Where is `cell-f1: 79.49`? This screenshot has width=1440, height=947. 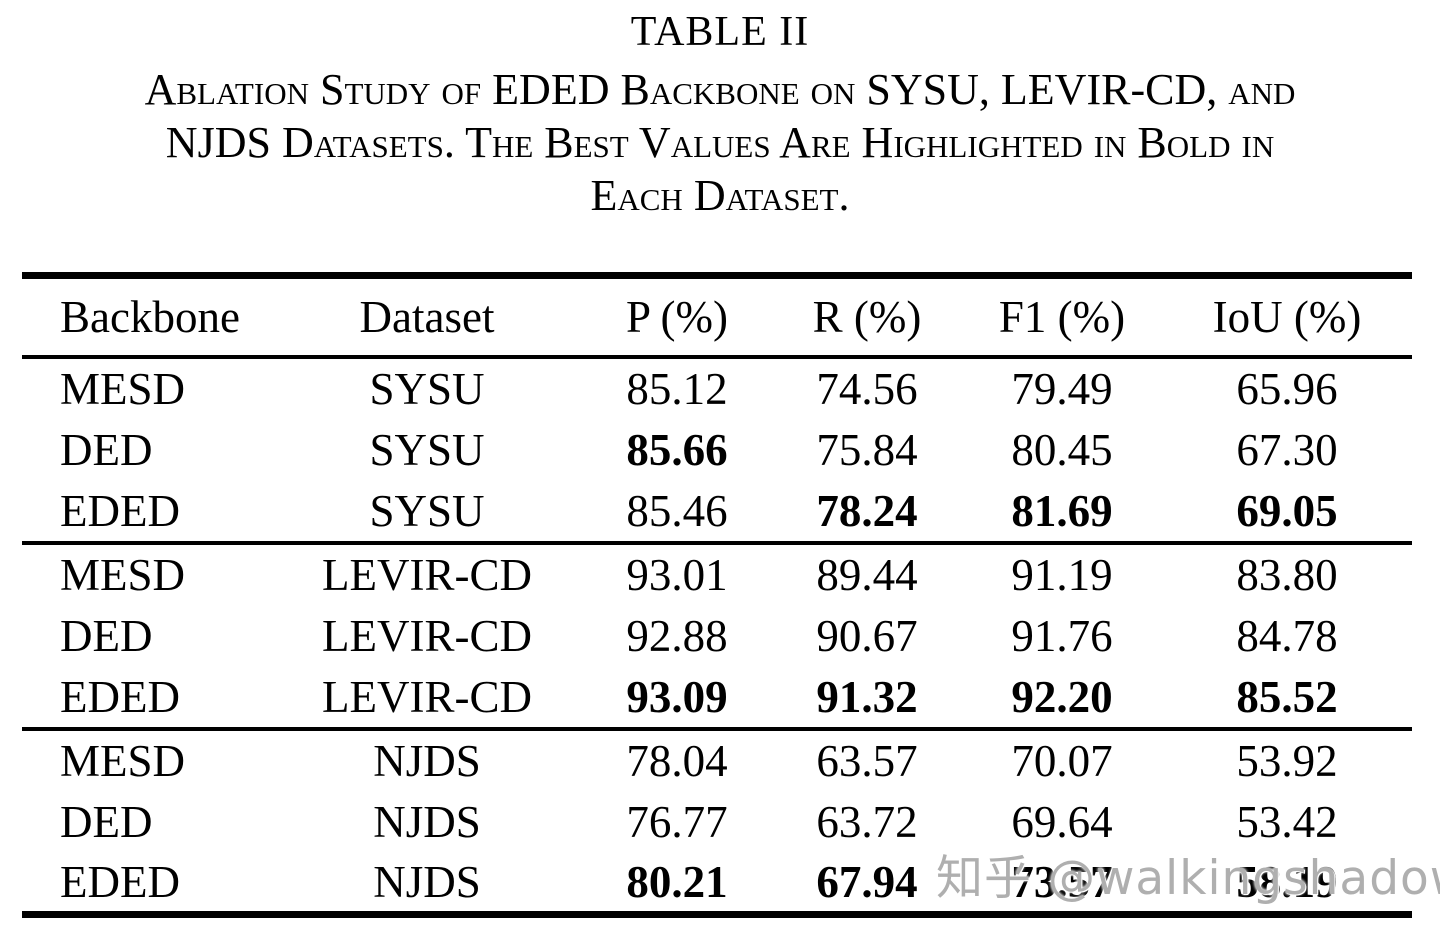 cell-f1: 79.49 is located at coordinates (1062, 388).